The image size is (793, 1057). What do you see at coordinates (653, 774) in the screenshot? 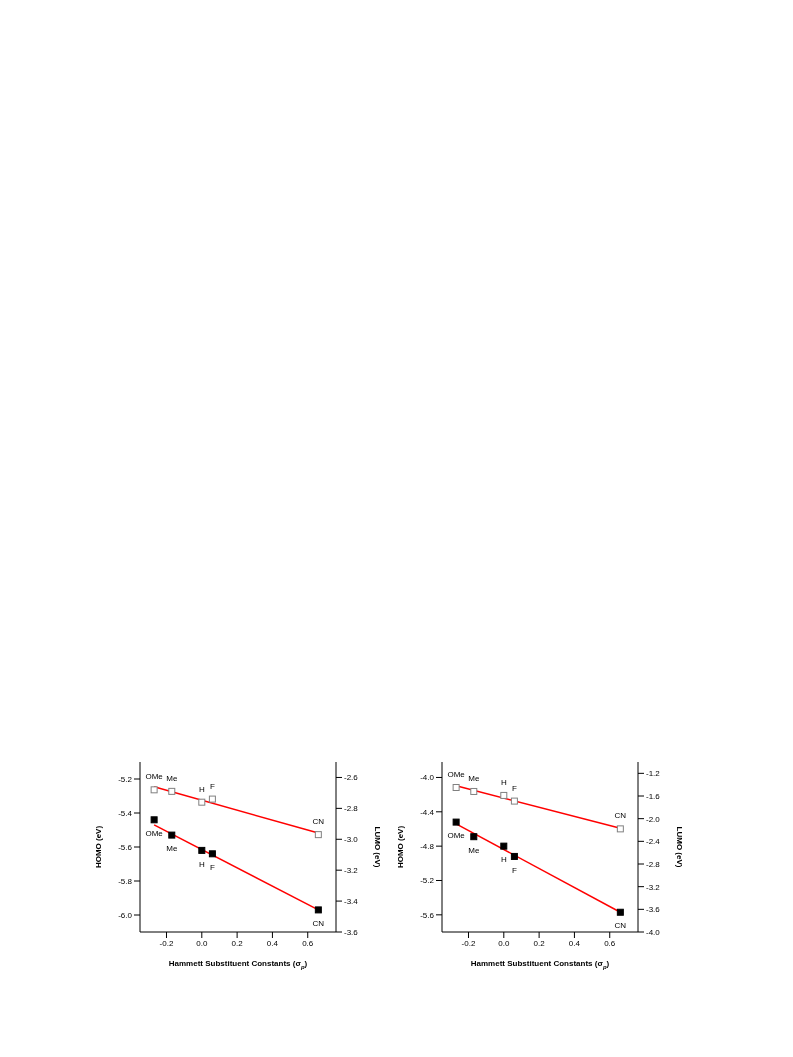
I see `y2-tick-label: -1.2` at bounding box center [653, 774].